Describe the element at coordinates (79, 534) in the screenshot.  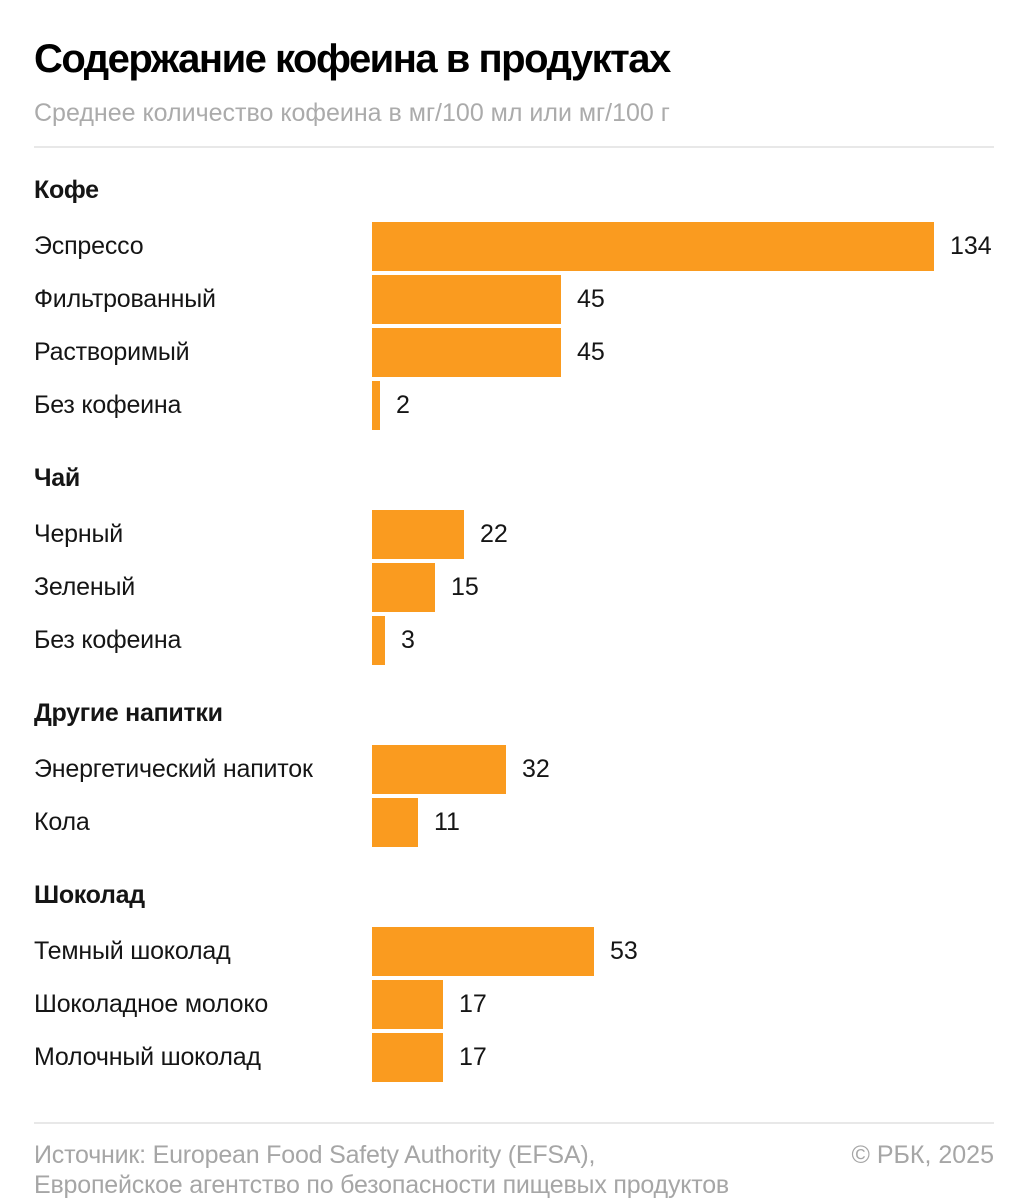
I see `bar-label: Черный` at that location.